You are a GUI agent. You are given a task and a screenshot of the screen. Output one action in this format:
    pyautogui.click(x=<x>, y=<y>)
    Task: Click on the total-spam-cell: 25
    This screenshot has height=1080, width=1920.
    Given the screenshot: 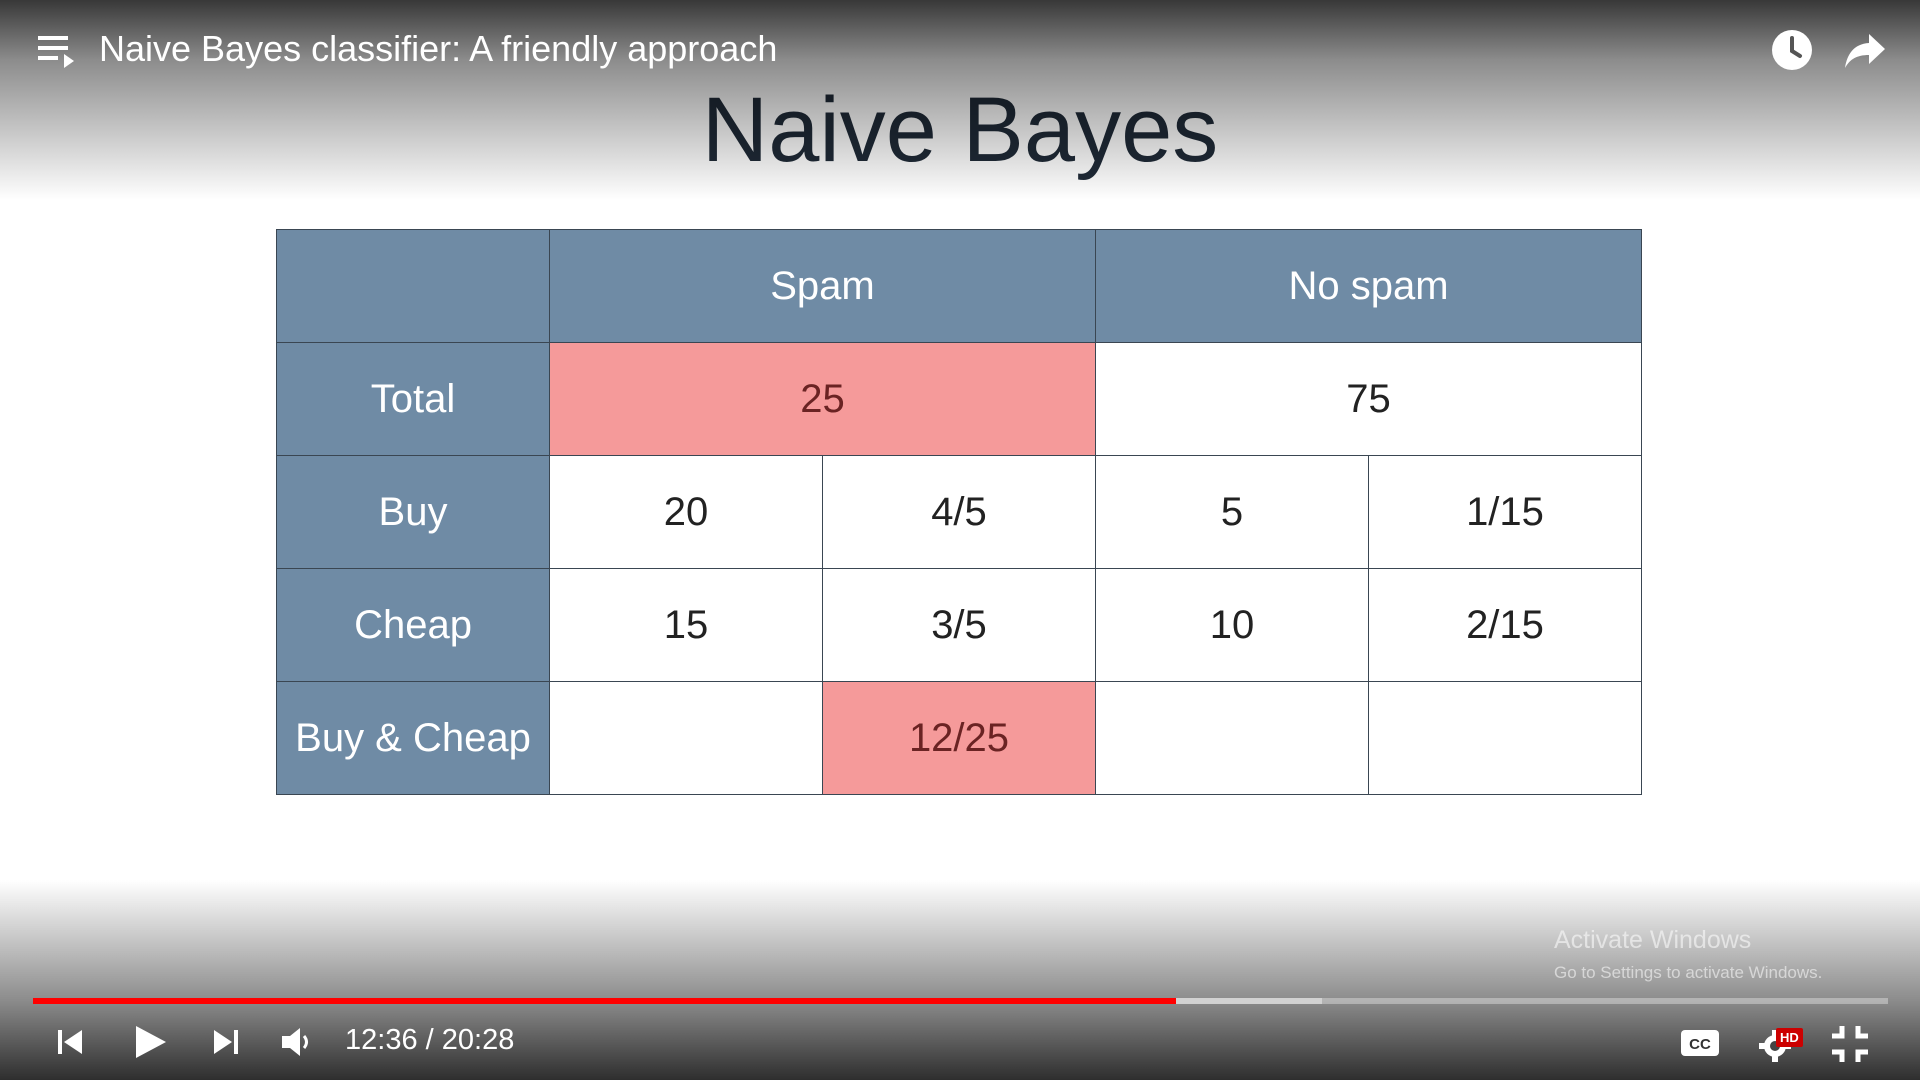 What is the action you would take?
    pyautogui.click(x=822, y=399)
    